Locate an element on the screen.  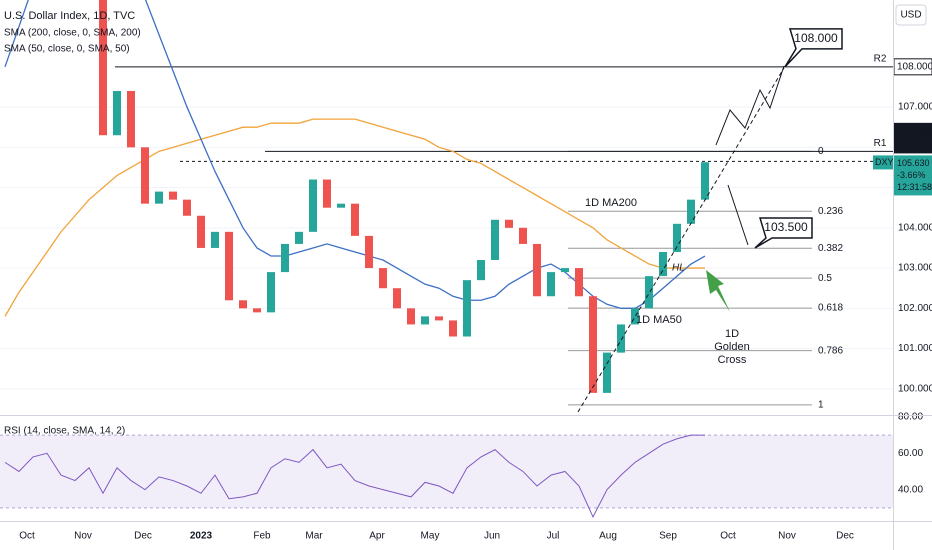
cross-label: Cross is located at coordinates (732, 360).